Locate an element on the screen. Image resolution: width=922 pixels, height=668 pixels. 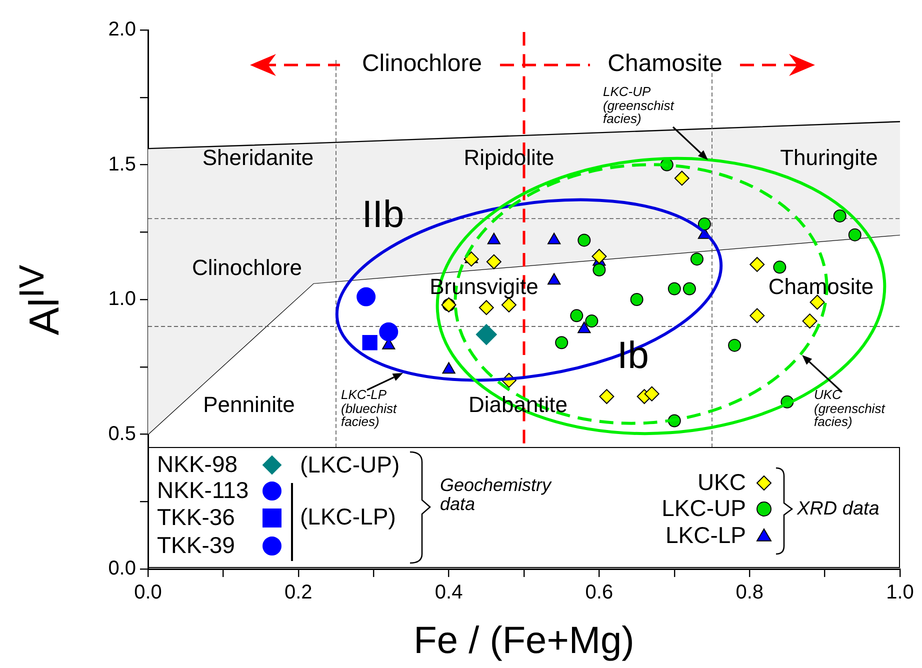
x-tick-label: 0.6 is located at coordinates (599, 593).